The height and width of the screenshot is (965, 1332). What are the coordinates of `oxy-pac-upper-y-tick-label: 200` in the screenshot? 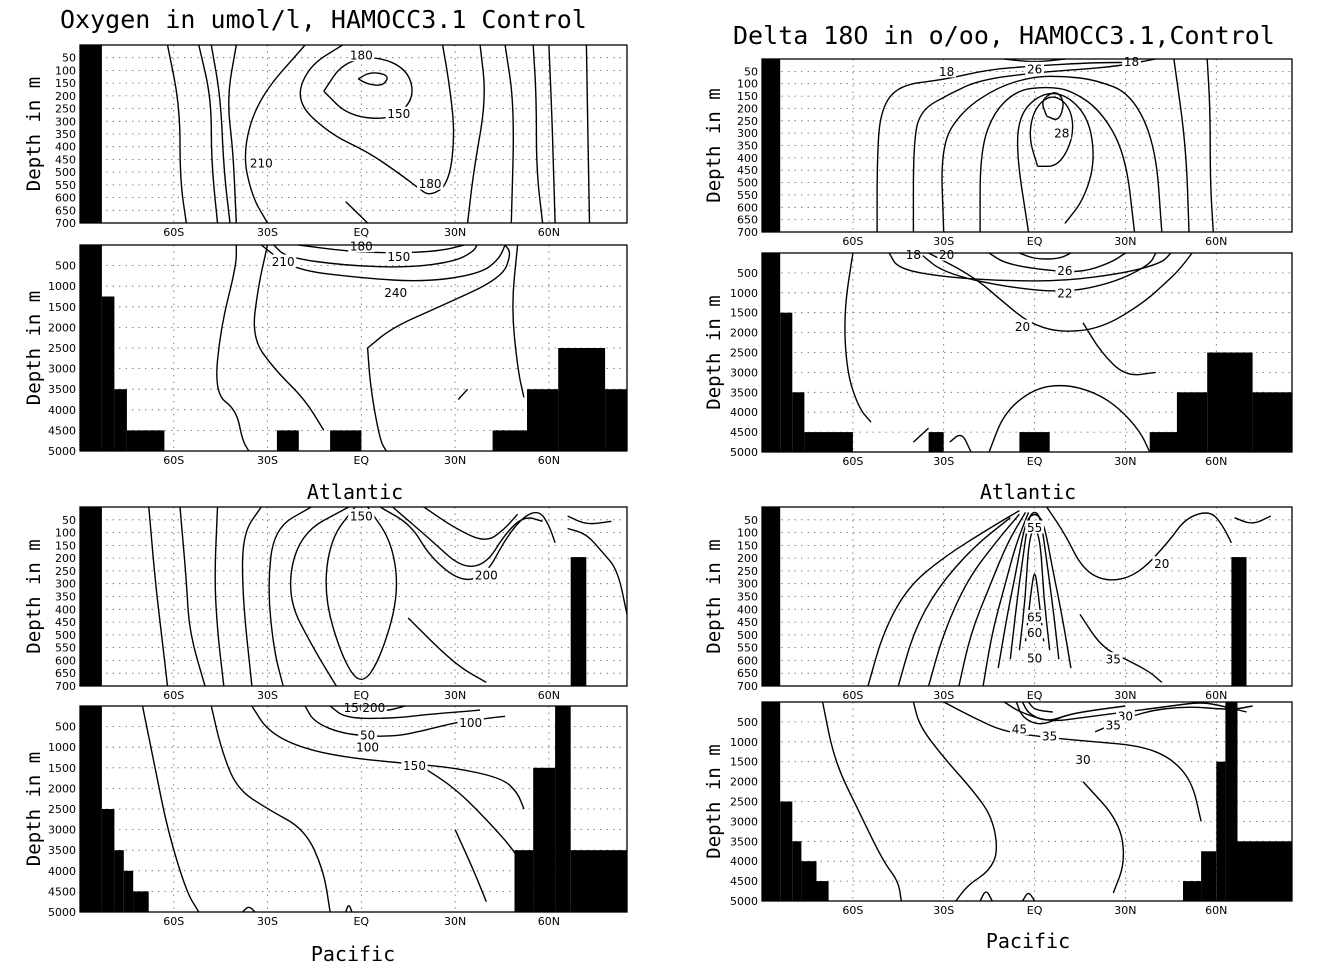 It's located at (65, 558).